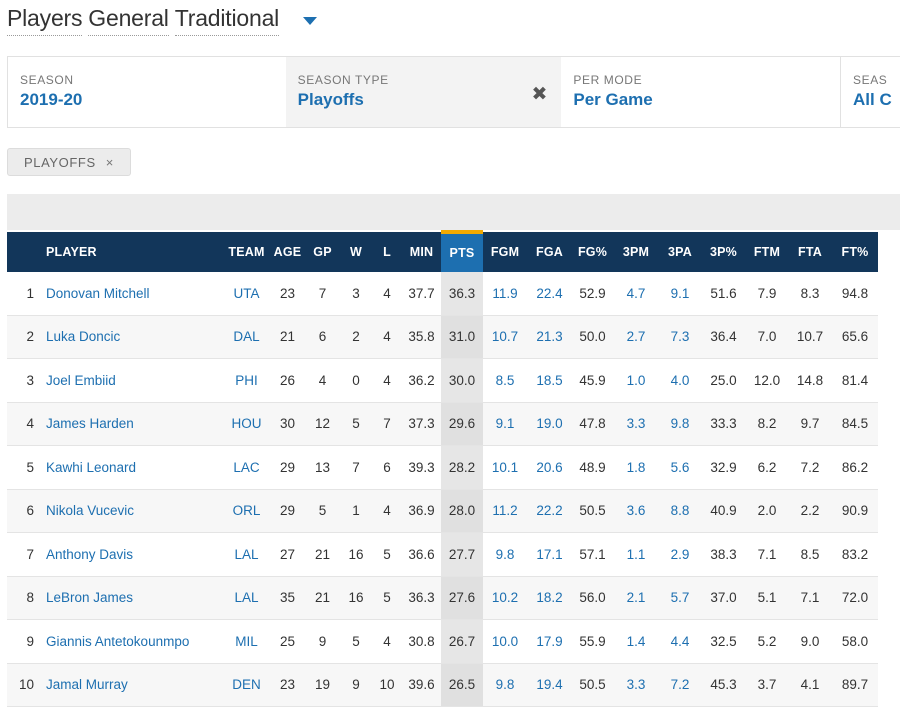  I want to click on cell-team: ORL, so click(246, 511).